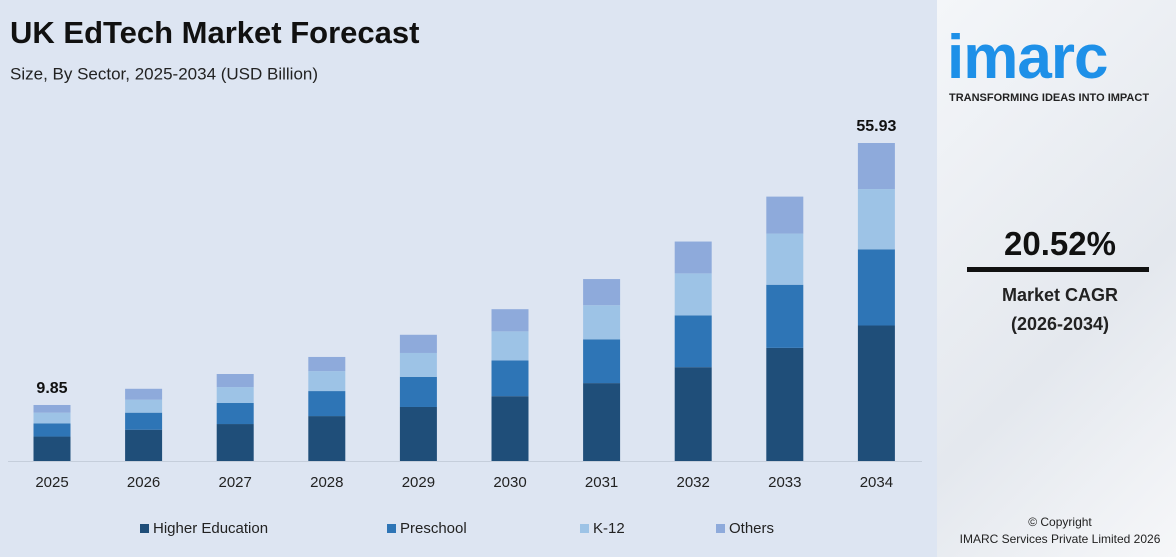 The image size is (1176, 557). What do you see at coordinates (1049, 98) in the screenshot?
I see `tagline: TRANSFORMING IDEAS INTO IMPACT` at bounding box center [1049, 98].